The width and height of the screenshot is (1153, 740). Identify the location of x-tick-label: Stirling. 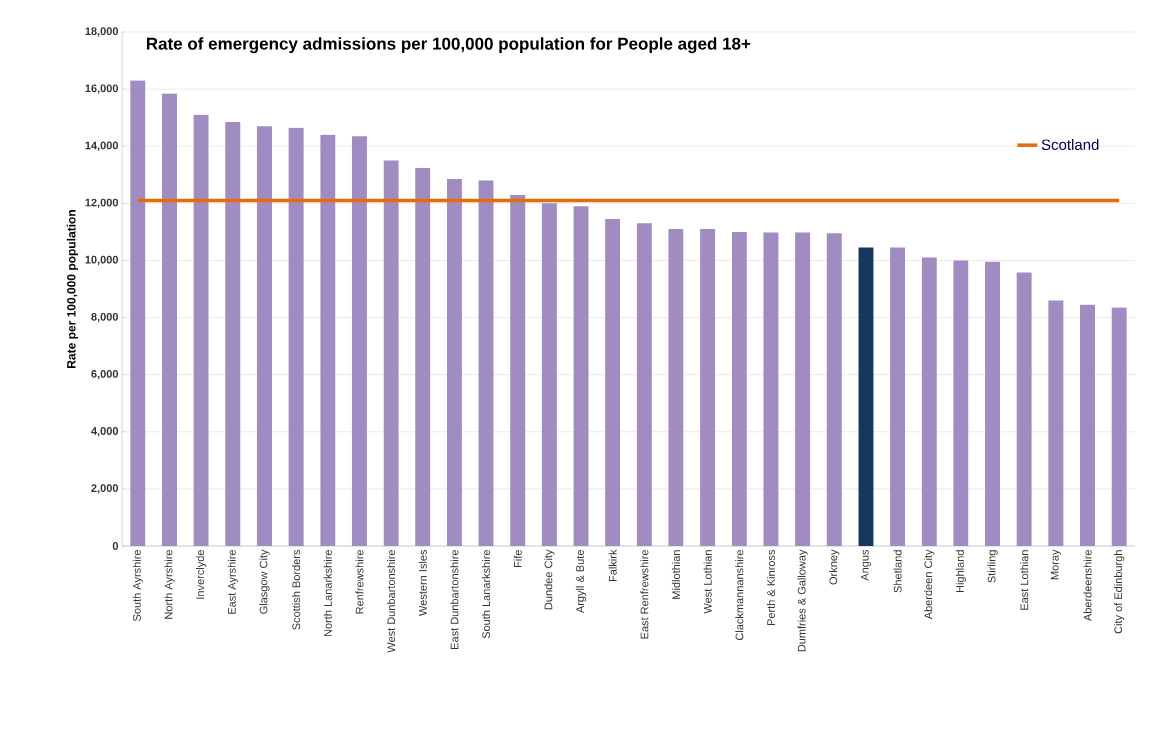
(992, 566).